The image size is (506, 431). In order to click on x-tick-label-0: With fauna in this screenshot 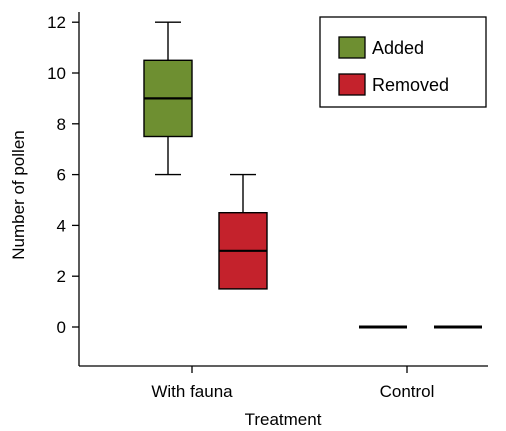, I will do `click(192, 391)`.